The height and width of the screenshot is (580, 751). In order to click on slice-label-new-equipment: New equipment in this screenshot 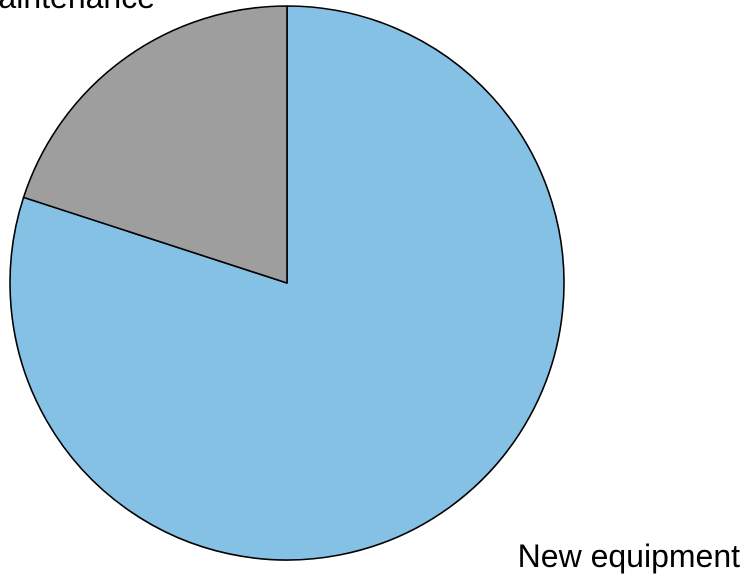, I will do `click(629, 556)`.